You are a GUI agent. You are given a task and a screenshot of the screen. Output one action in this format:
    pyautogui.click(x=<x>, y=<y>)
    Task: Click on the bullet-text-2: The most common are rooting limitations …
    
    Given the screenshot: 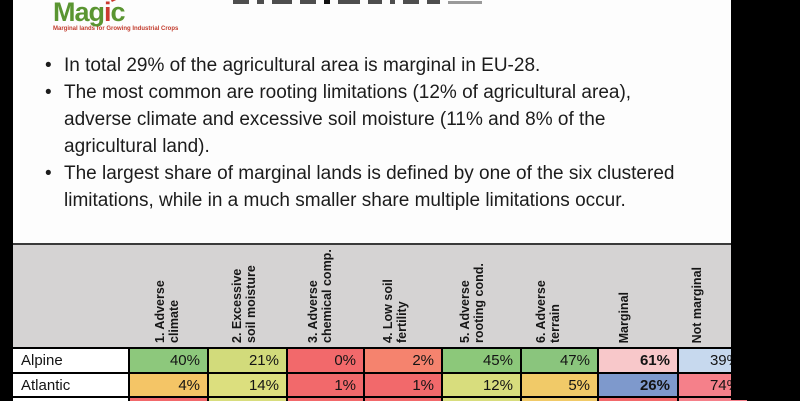 What is the action you would take?
    pyautogui.click(x=348, y=119)
    